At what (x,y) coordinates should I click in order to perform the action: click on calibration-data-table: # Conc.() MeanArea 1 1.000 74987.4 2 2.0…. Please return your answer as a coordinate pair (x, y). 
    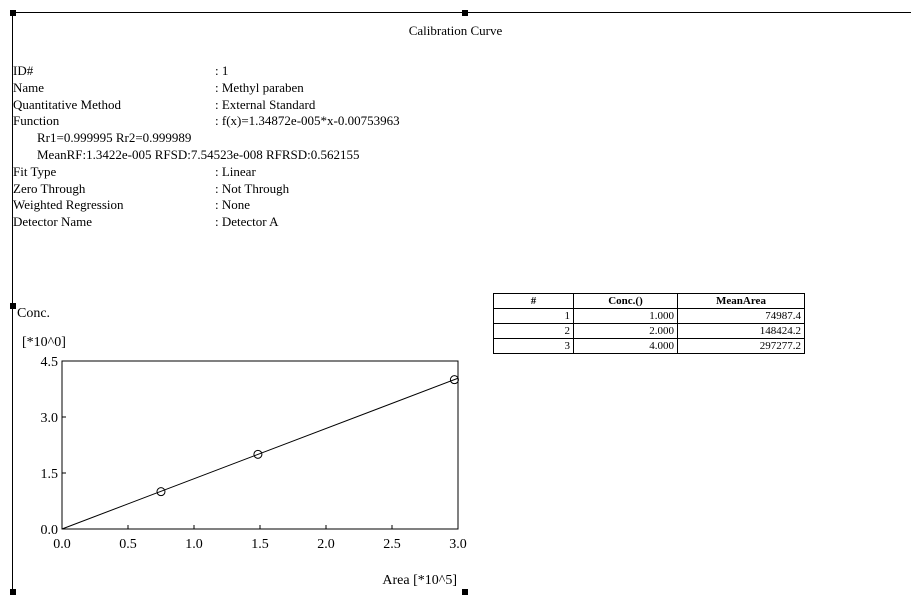
    Looking at the image, I should click on (649, 323).